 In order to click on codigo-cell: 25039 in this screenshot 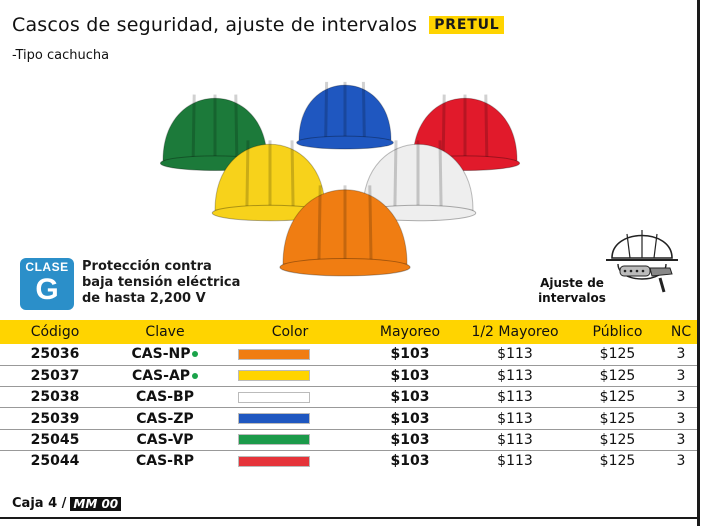, I will do `click(55, 418)`.